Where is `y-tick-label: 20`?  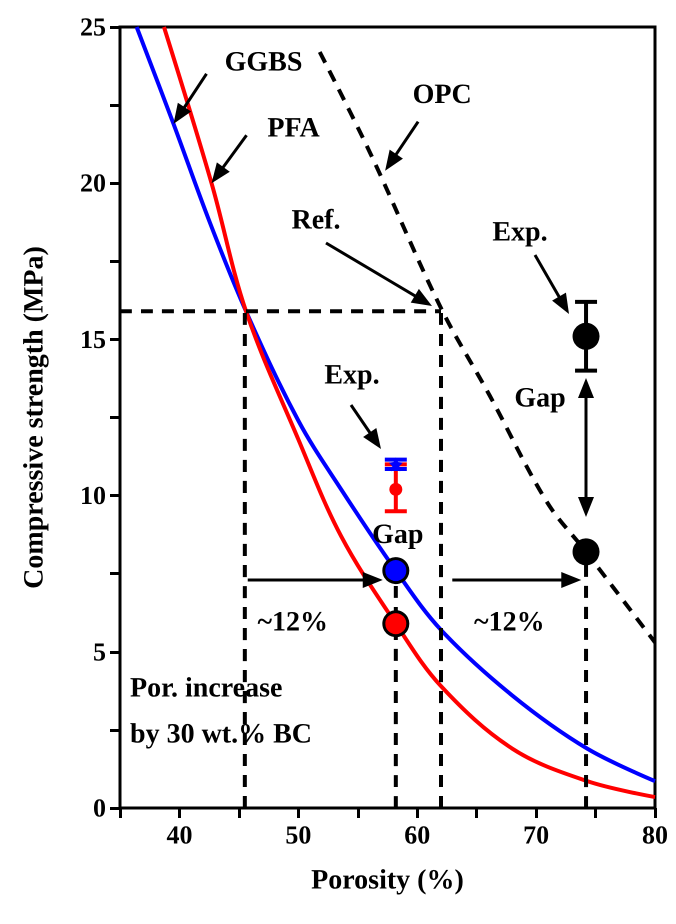 y-tick-label: 20 is located at coordinates (93, 183).